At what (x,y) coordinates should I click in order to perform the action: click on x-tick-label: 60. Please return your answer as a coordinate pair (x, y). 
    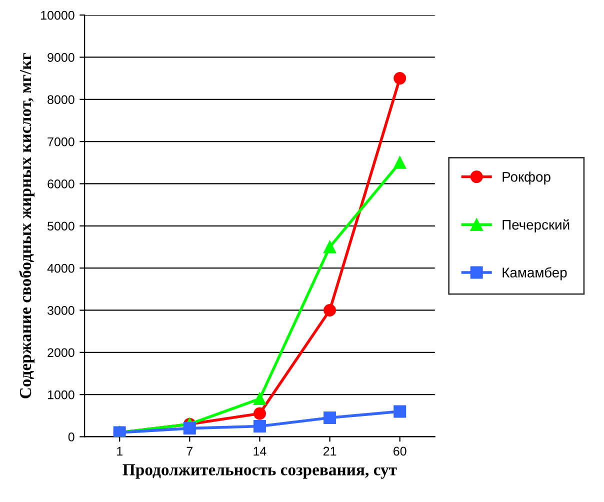
    Looking at the image, I should click on (400, 451).